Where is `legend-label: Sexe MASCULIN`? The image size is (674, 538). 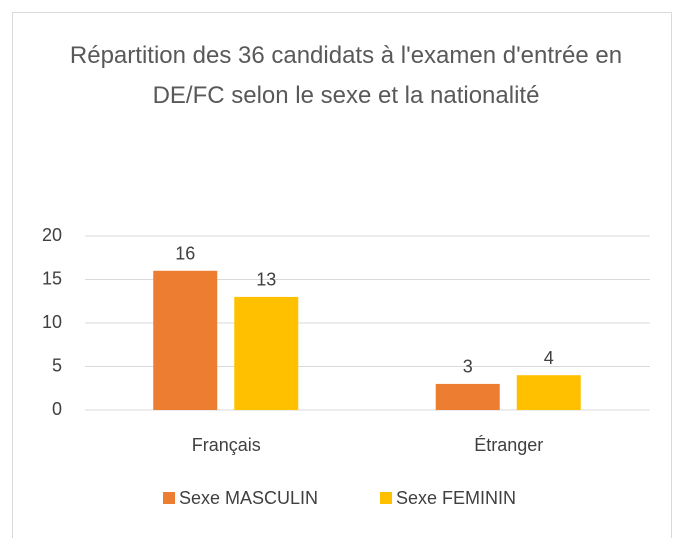
legend-label: Sexe MASCULIN is located at coordinates (248, 498).